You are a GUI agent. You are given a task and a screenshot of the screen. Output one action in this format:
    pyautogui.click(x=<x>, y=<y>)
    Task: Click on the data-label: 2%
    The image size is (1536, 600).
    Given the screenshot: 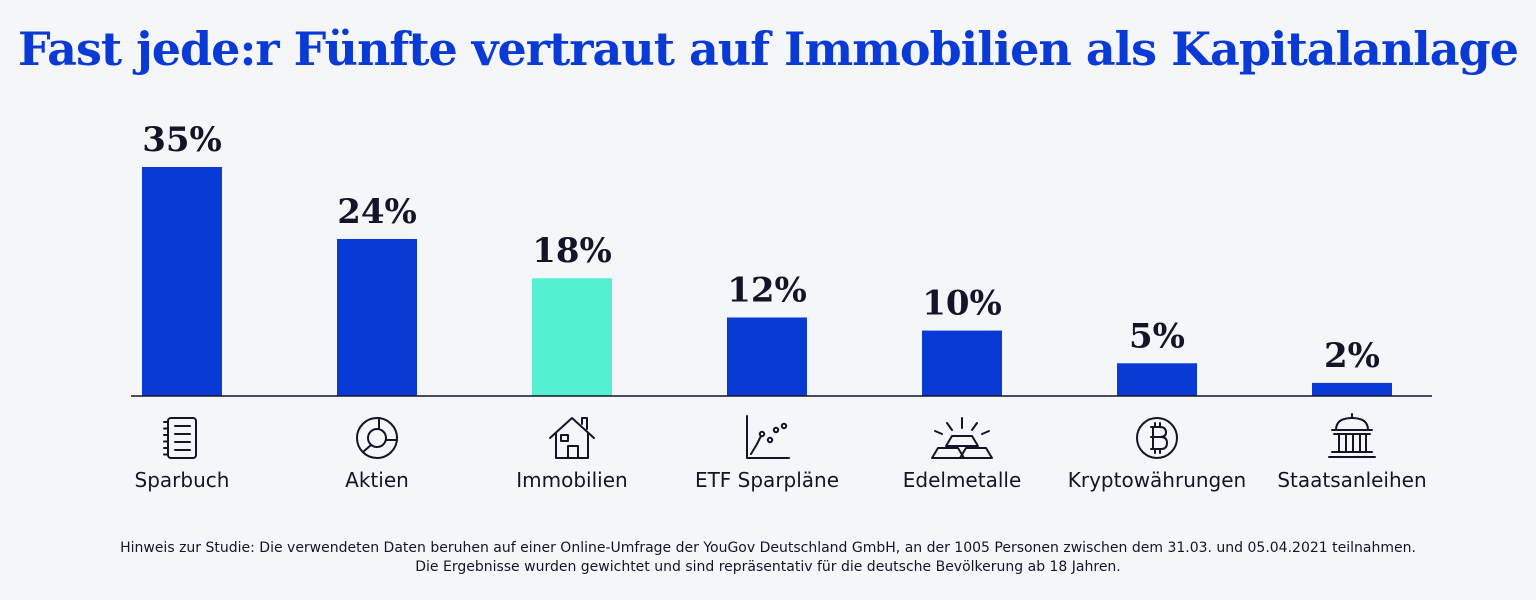 What is the action you would take?
    pyautogui.click(x=1352, y=356)
    